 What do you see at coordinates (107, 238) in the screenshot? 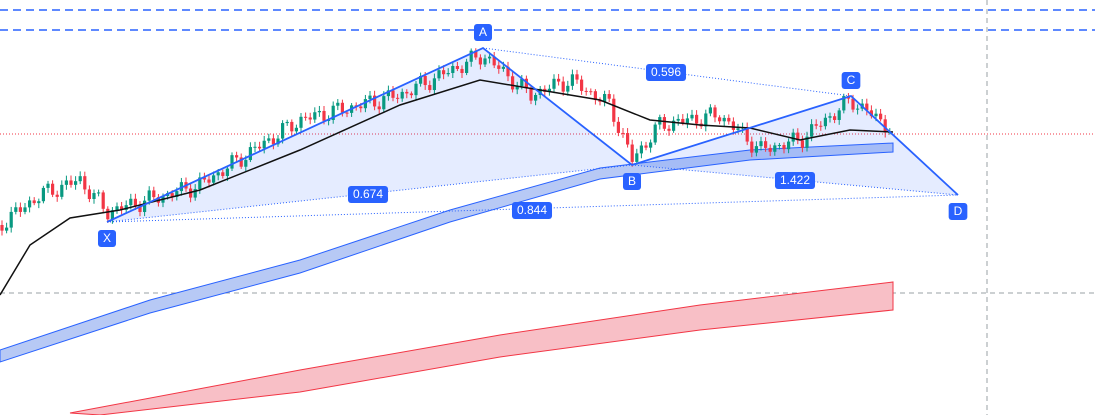
I see `pattern-label: X` at bounding box center [107, 238].